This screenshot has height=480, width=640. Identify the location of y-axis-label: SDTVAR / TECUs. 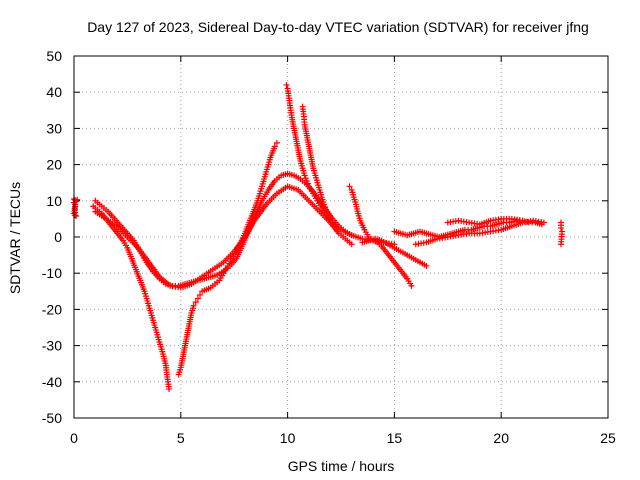
(15, 238).